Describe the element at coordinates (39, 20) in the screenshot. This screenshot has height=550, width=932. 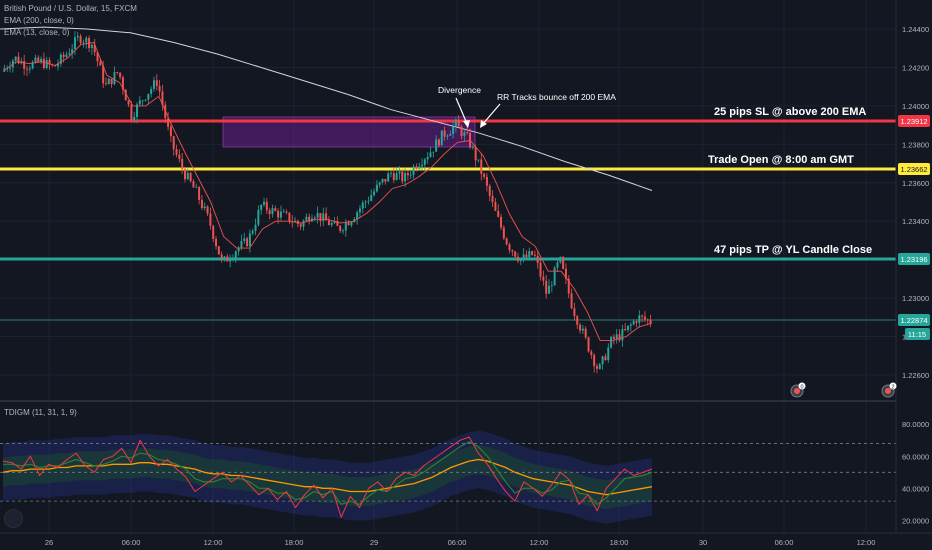
I see `ema200-legend: EMA (200, close, 0)` at that location.